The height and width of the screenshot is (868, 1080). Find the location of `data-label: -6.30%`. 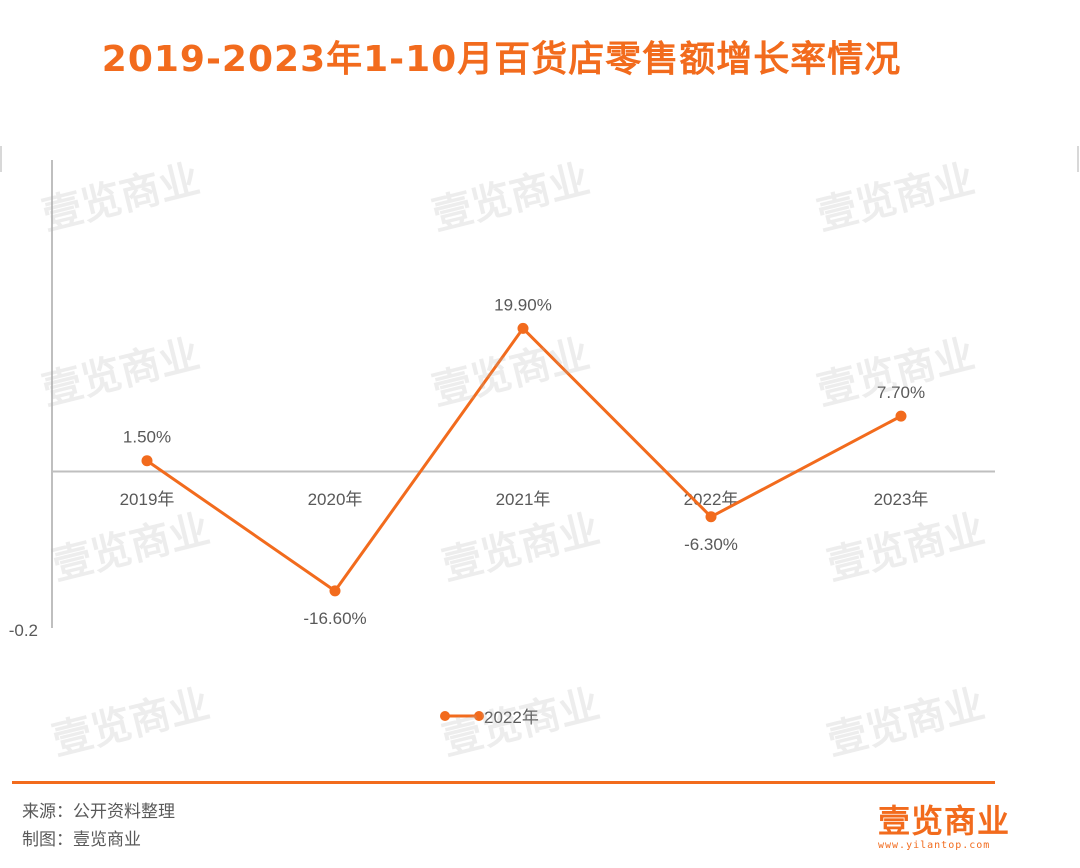

data-label: -6.30% is located at coordinates (711, 544).